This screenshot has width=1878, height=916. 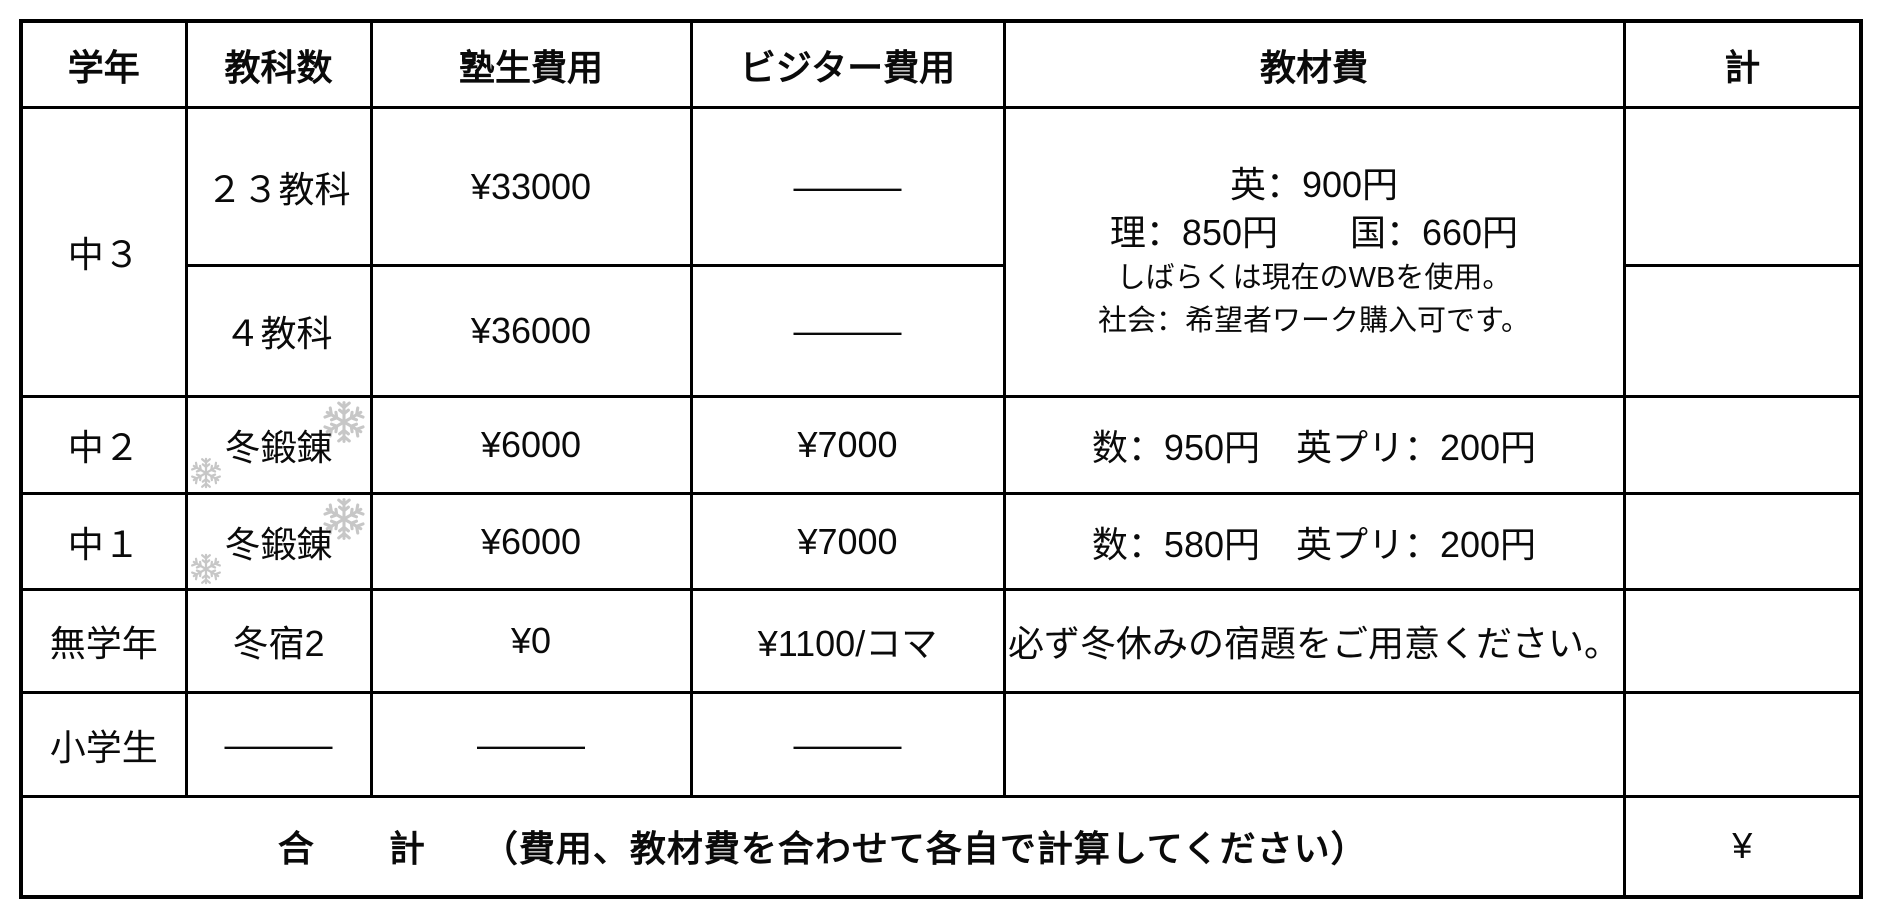 I want to click on header-subjects: 教科数, so click(x=278, y=64).